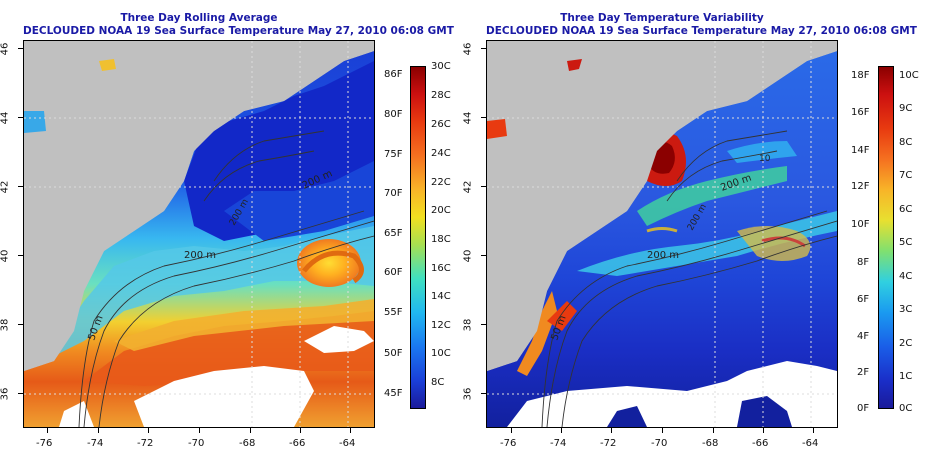  What do you see at coordinates (906, 309) in the screenshot?
I see `right-cbar-c-3: 3C` at bounding box center [906, 309].